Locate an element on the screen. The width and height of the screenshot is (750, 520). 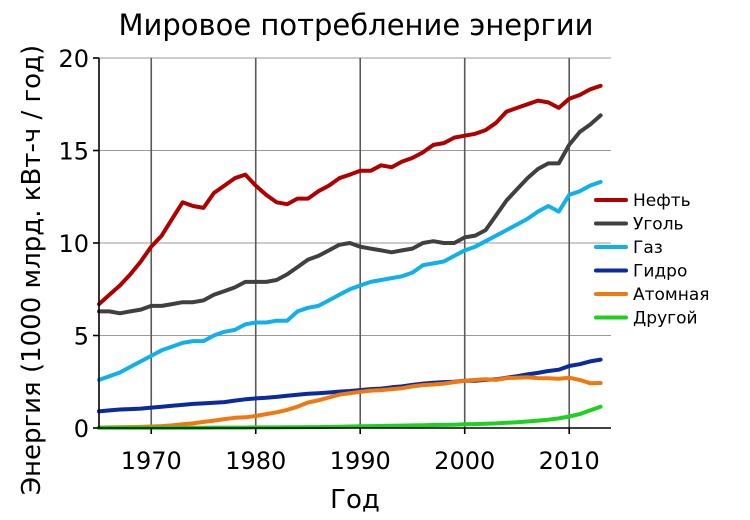
legend-label: Газ is located at coordinates (648, 248).